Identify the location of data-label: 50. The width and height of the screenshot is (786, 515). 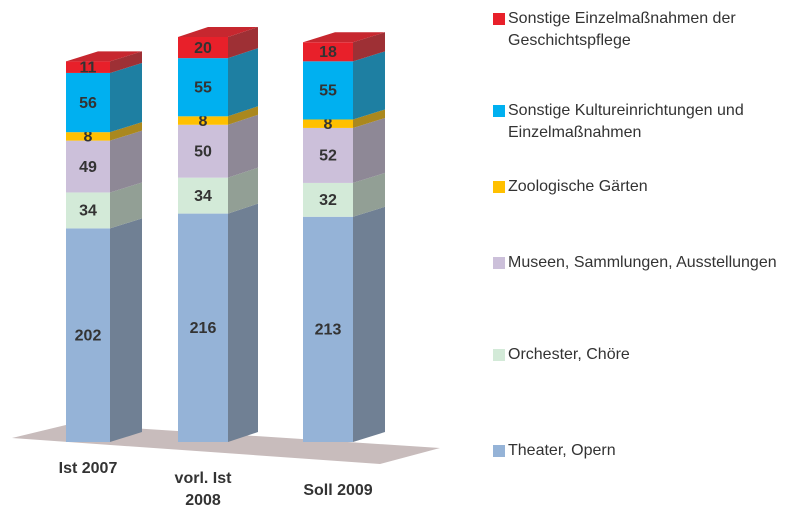
(203, 151).